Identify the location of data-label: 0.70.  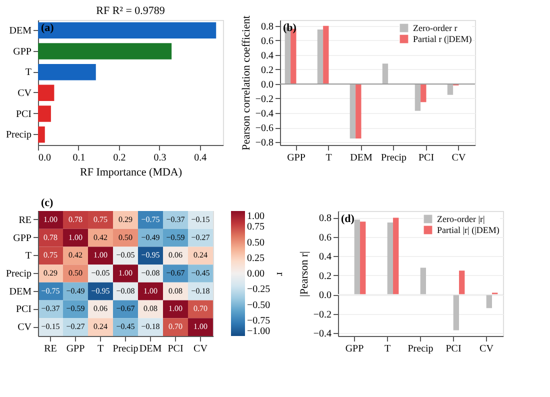
(201, 309).